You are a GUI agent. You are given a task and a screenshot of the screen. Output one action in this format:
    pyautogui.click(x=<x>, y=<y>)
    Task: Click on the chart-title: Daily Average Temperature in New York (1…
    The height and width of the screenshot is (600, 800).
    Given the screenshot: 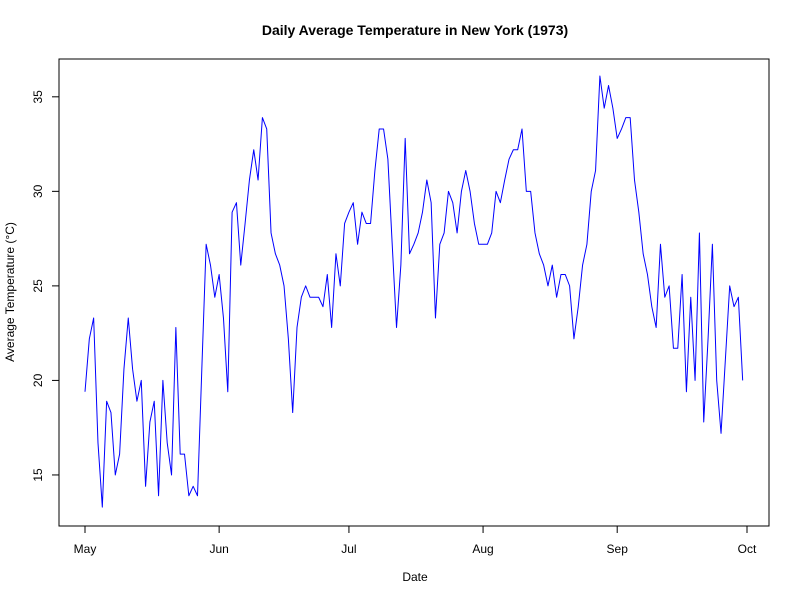 What is the action you would take?
    pyautogui.click(x=415, y=30)
    